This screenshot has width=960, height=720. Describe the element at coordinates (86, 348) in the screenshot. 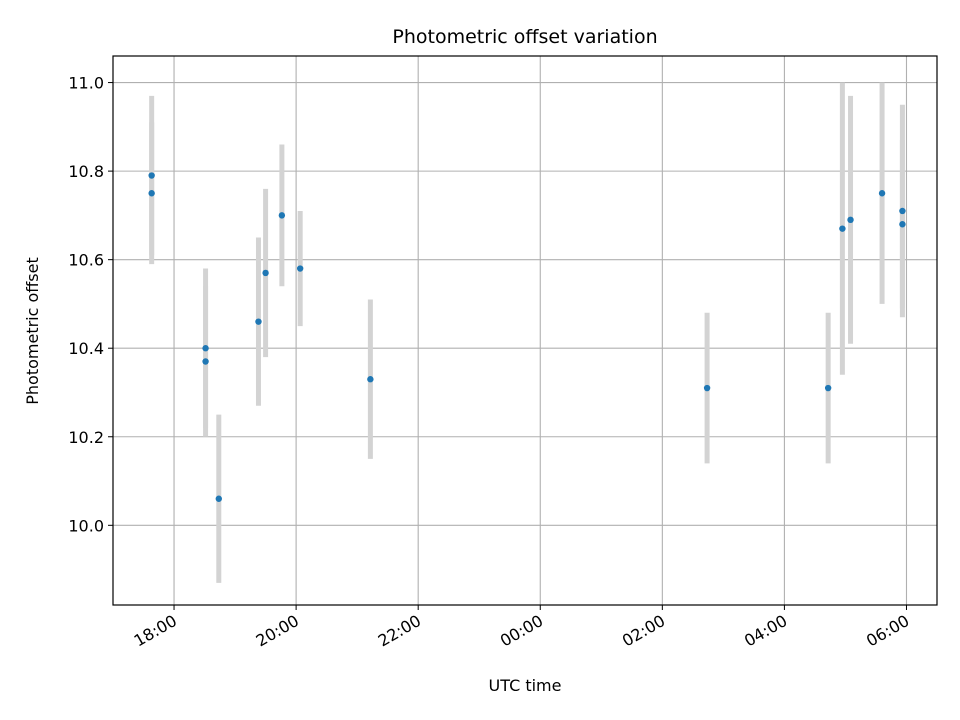

I see `y-tick-label: 10.4` at that location.